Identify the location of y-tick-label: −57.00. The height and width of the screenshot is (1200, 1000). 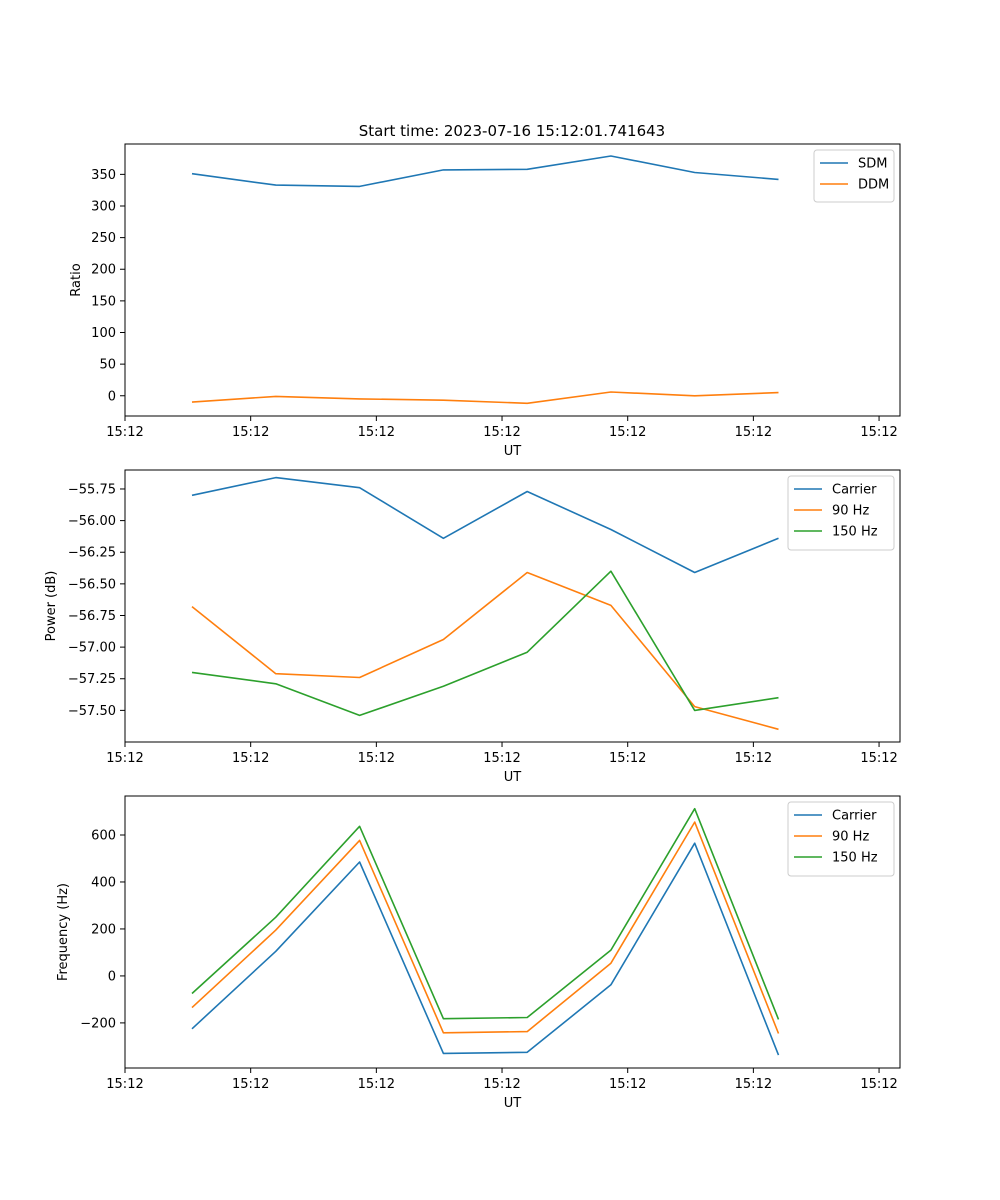
(92, 648).